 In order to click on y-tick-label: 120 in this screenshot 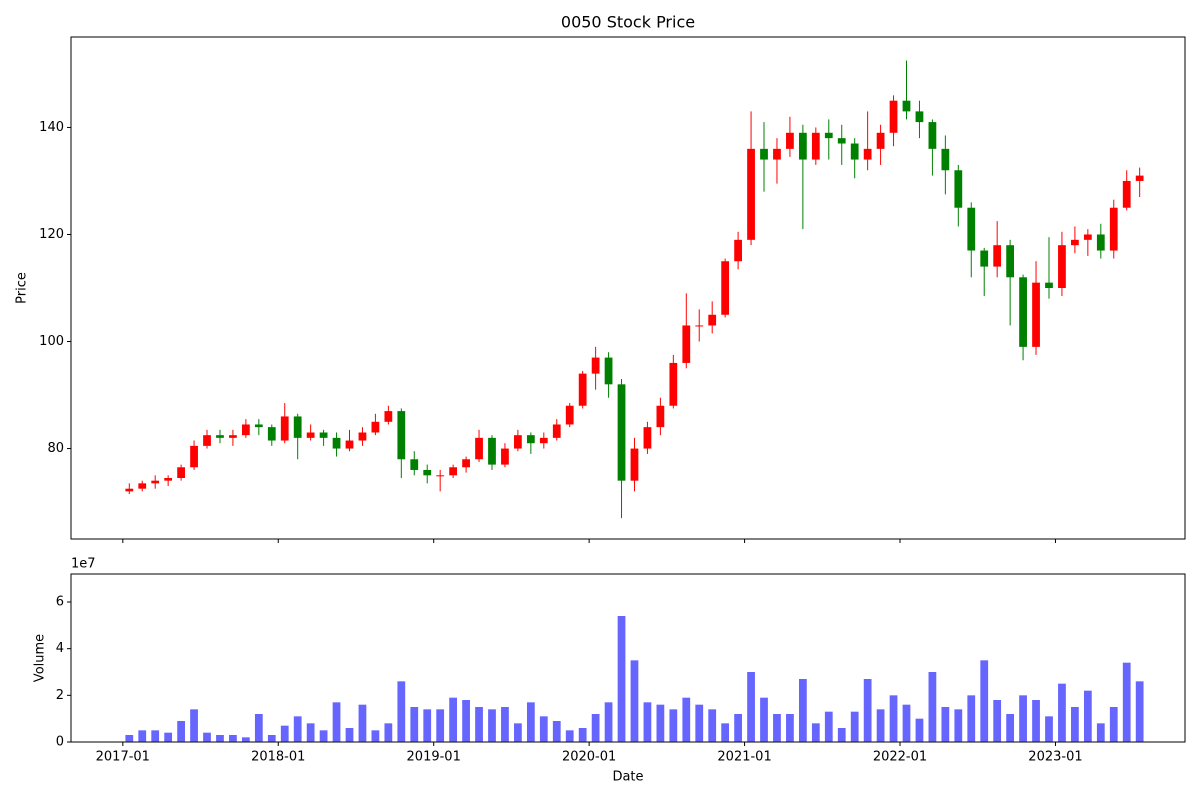, I will do `click(51, 234)`.